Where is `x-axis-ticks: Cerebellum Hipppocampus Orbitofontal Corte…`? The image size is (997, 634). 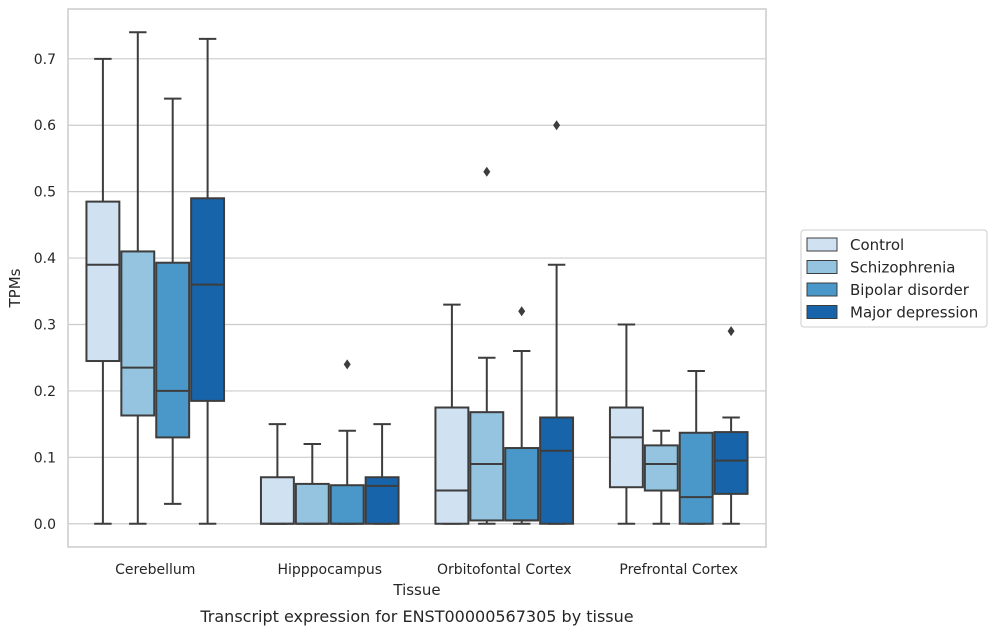 x-axis-ticks: Cerebellum Hipppocampus Orbitofontal Corte… is located at coordinates (426, 570).